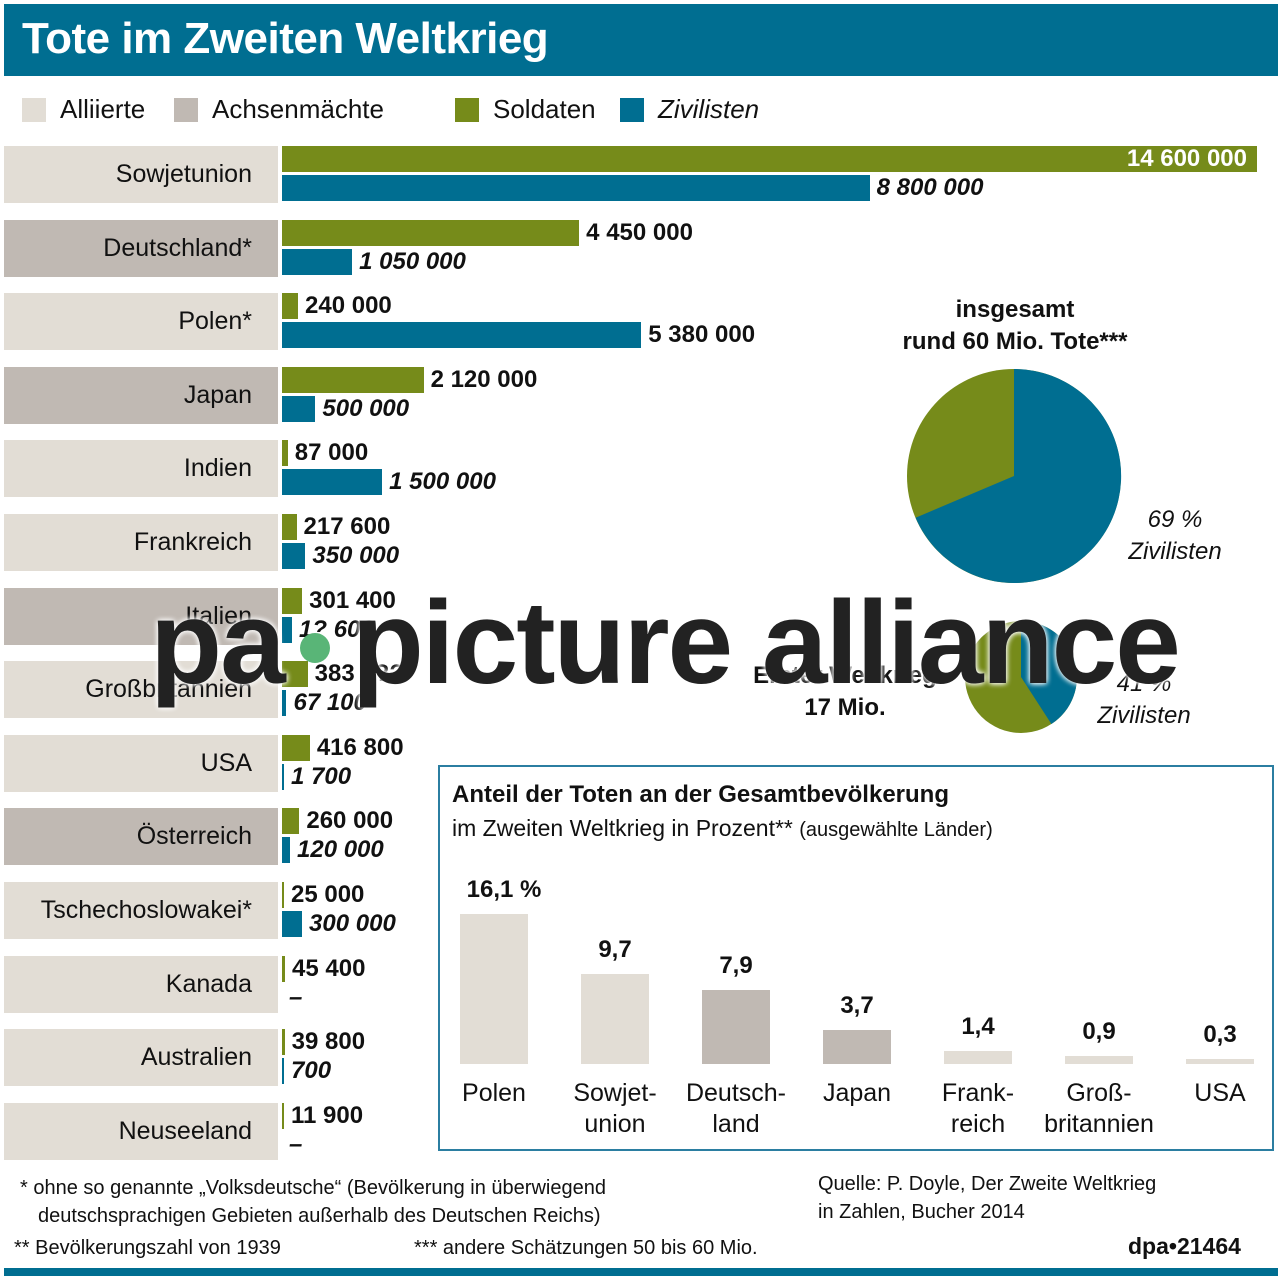  Describe the element at coordinates (360, 747) in the screenshot. I see `soldaten-value: 416 800` at that location.